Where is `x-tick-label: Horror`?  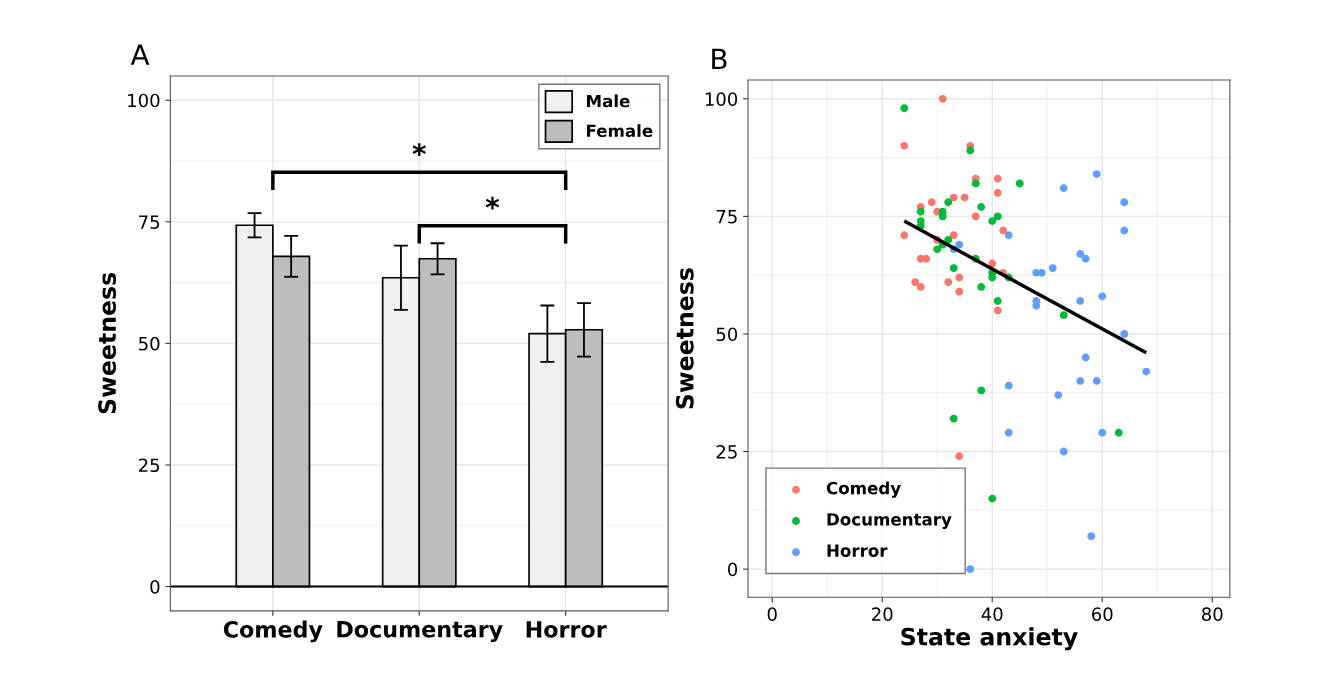 x-tick-label: Horror is located at coordinates (566, 629).